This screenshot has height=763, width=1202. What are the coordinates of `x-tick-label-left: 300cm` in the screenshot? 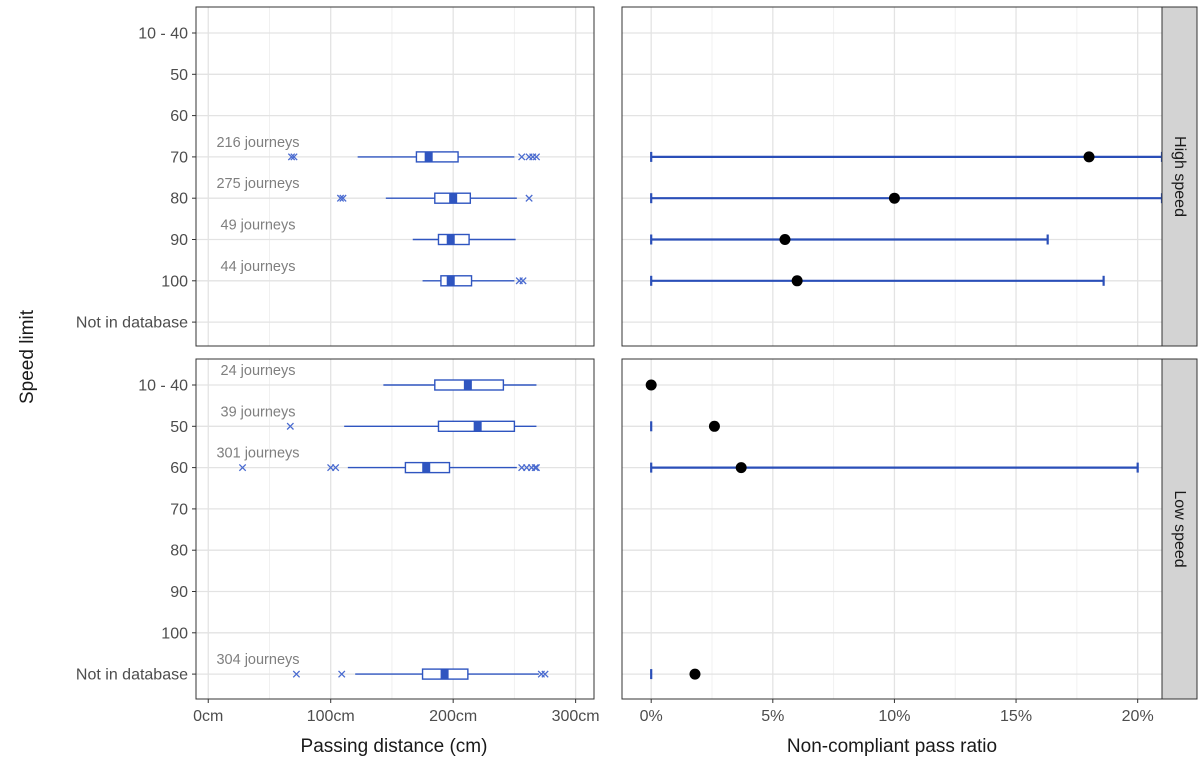 It's located at (576, 716).